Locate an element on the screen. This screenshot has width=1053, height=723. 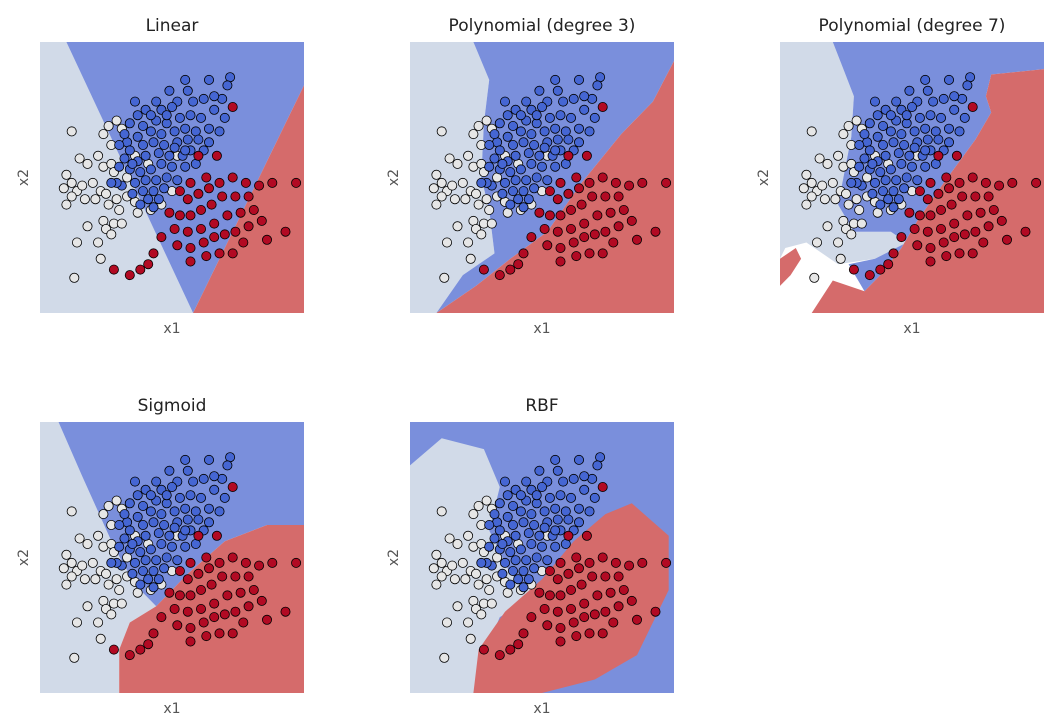
region-light is located at coordinates (98, 557).